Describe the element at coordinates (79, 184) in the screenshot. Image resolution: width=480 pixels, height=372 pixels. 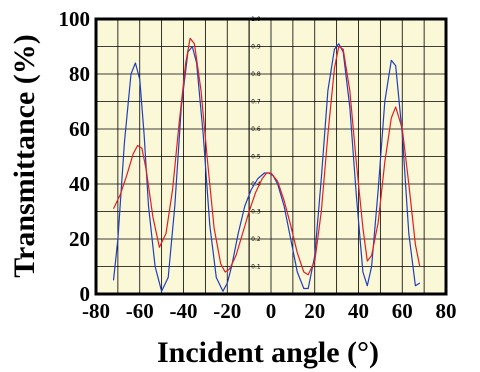
I see `y-tick-label: 40` at that location.